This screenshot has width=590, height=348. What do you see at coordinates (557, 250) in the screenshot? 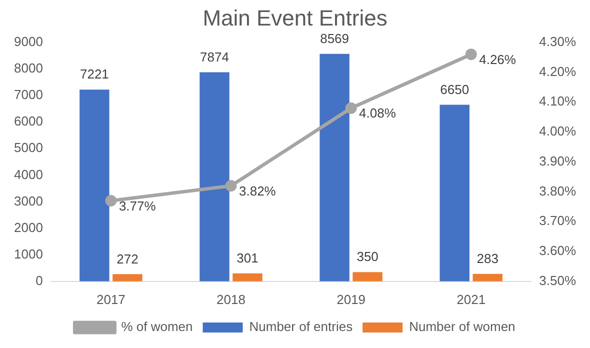
I see `y2-tick-label: 3.60%` at bounding box center [557, 250].